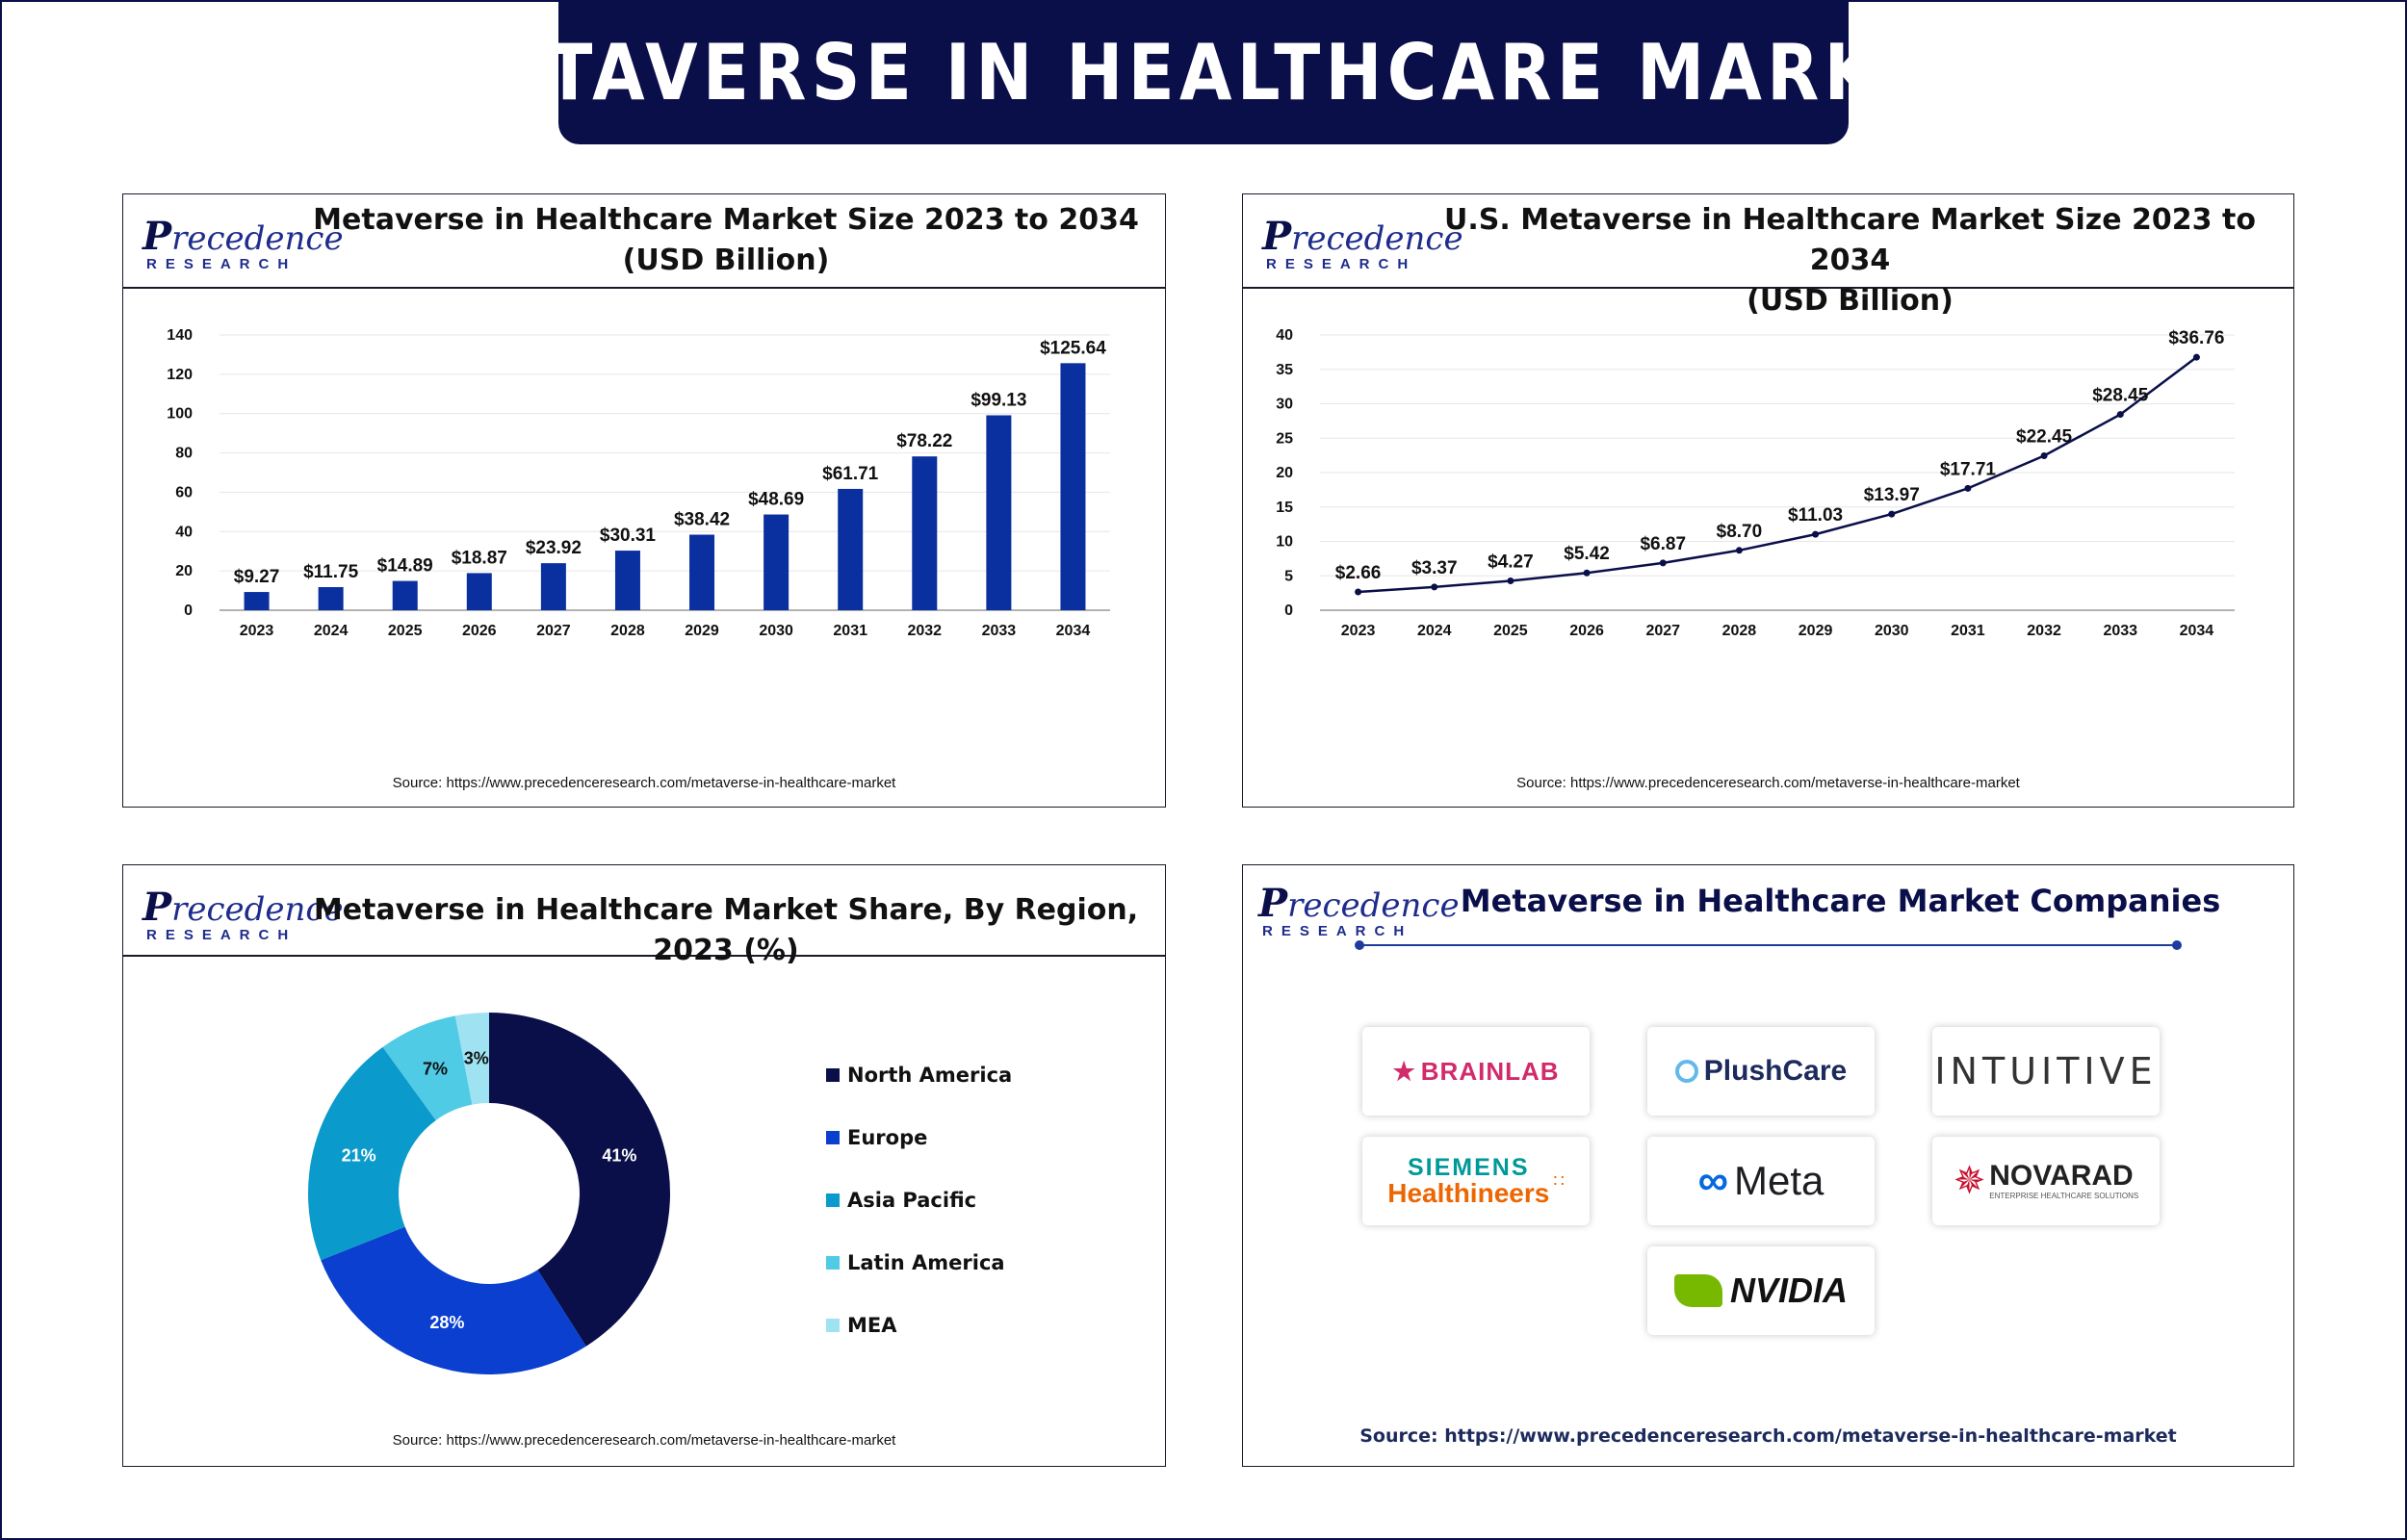 This screenshot has height=1540, width=2407. I want to click on point-data-label: $8.70, so click(1740, 532).